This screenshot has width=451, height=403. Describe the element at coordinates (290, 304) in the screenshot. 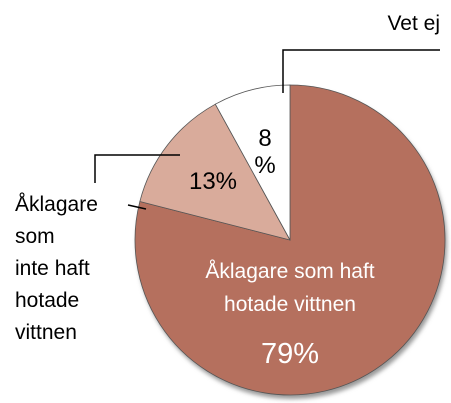

I see `label-line: hotade vittnen` at that location.